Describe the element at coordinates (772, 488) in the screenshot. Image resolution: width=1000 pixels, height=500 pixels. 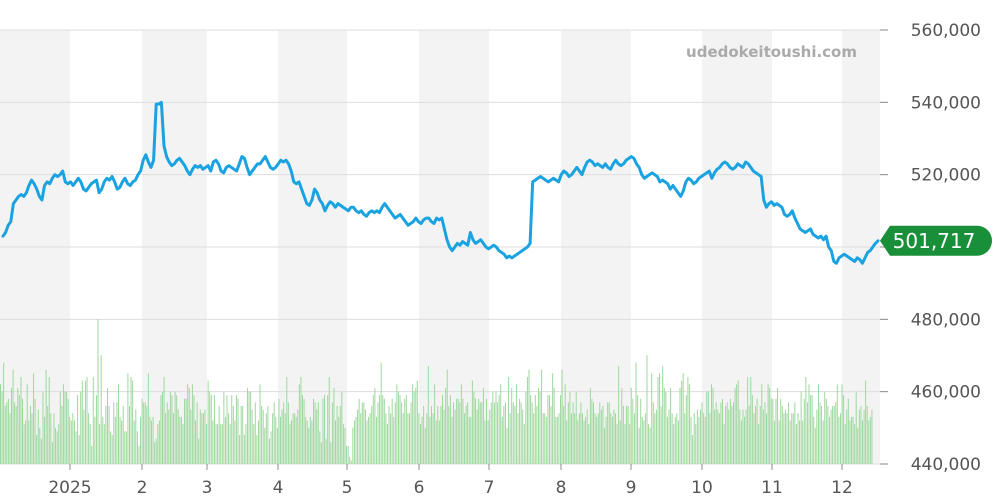
I see `x-tick-label: 11` at that location.